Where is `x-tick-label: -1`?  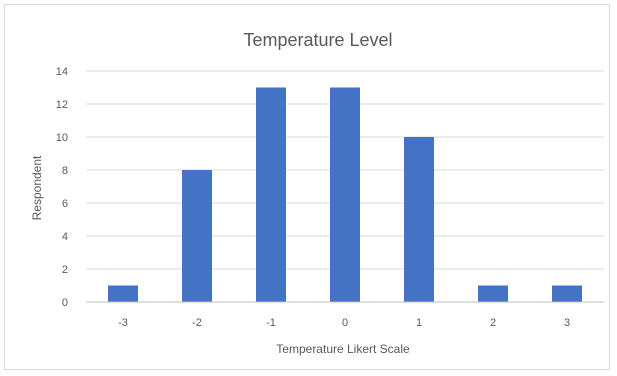
x-tick-label: -1 is located at coordinates (271, 323).